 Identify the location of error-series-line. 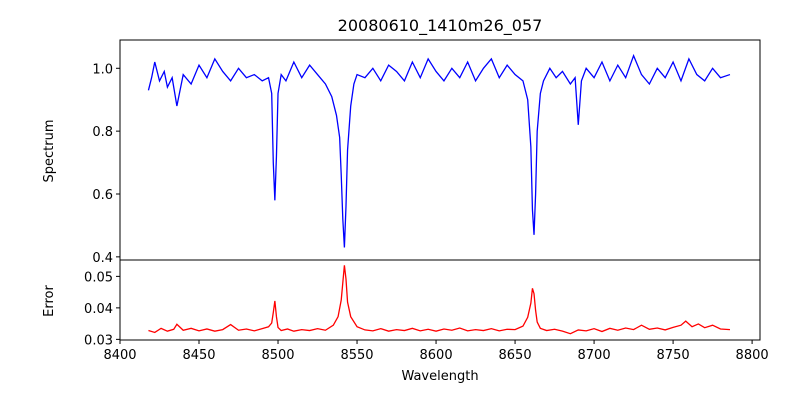
(439, 300).